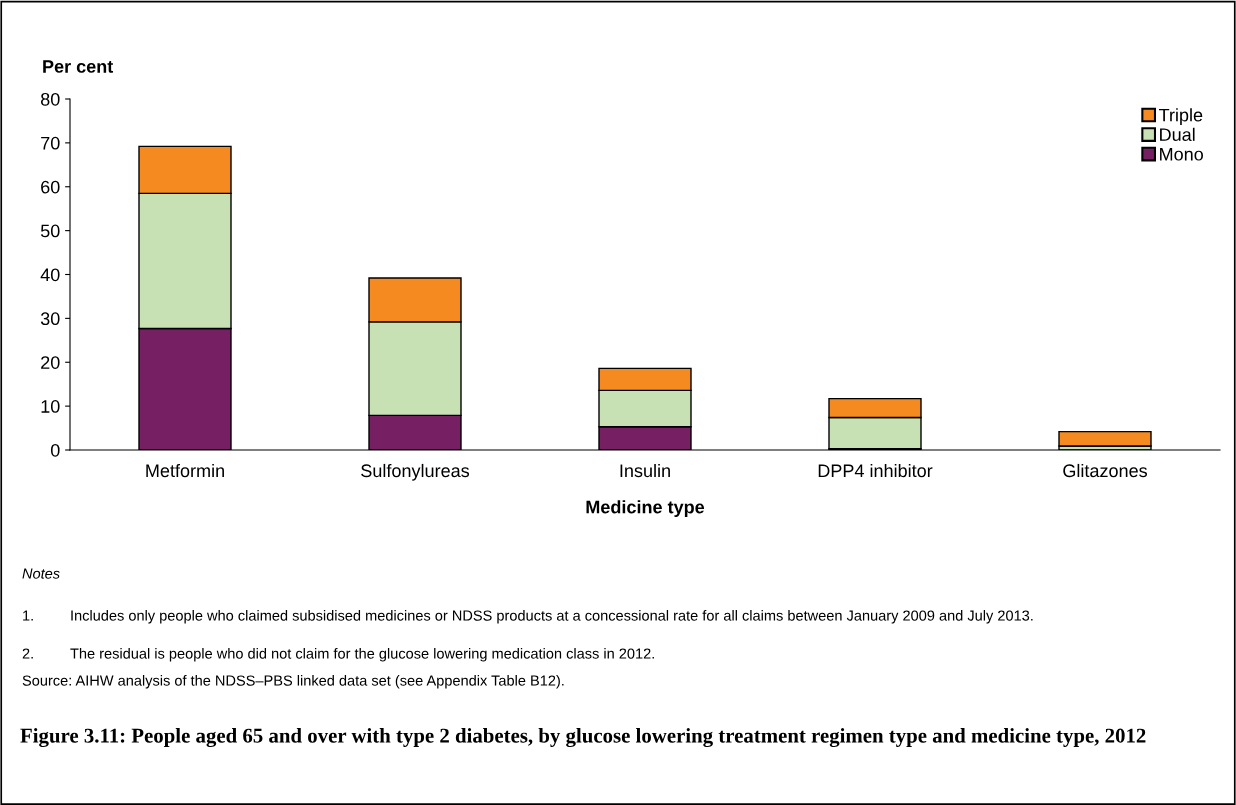 Image resolution: width=1236 pixels, height=805 pixels. What do you see at coordinates (645, 508) in the screenshot?
I see `x-axis-title: Medicine type` at bounding box center [645, 508].